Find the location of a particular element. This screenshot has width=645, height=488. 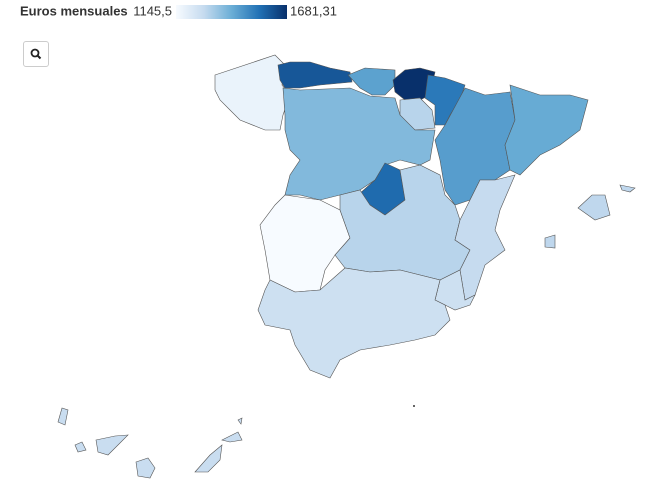

search-icon is located at coordinates (36, 54).